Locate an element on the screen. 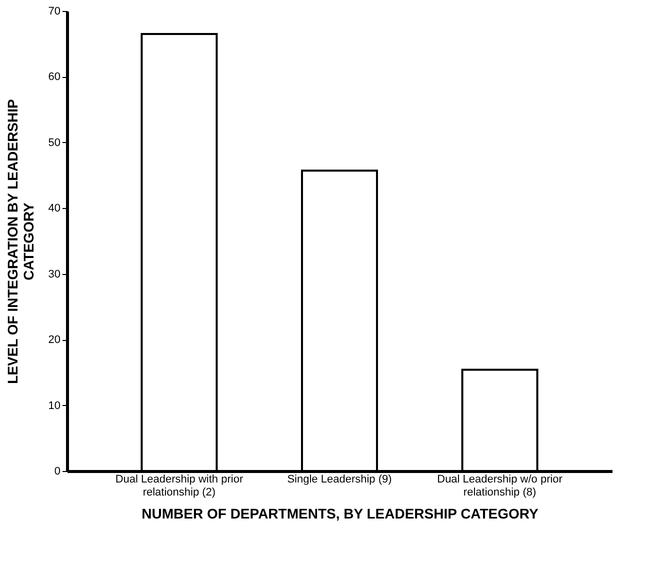 The image size is (665, 588). y-tick-label: 0 is located at coordinates (57, 472).